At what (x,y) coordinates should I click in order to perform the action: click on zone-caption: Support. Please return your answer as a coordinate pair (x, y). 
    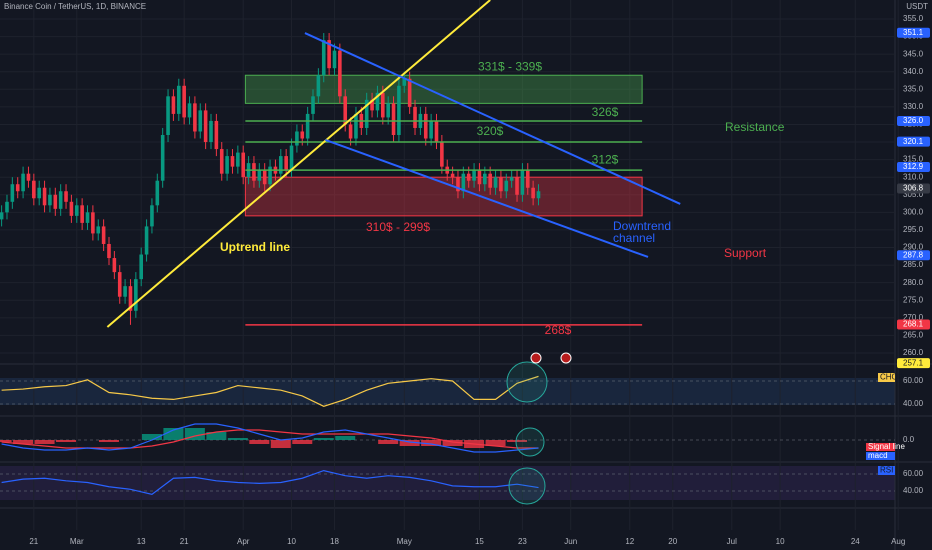
    Looking at the image, I should click on (745, 253).